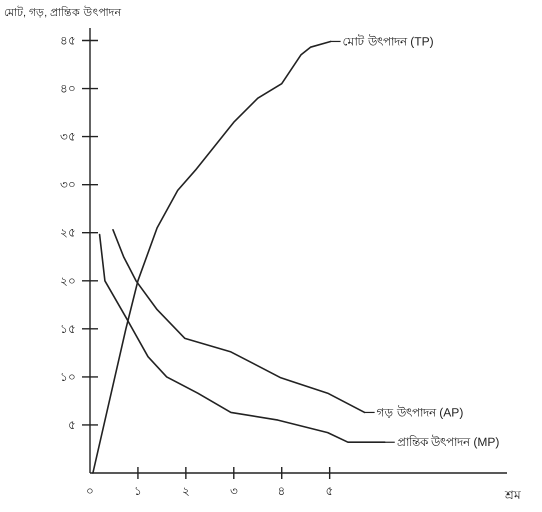 The height and width of the screenshot is (512, 542). What do you see at coordinates (68, 137) in the screenshot?
I see `y-tick-label: ৩৫` at bounding box center [68, 137].